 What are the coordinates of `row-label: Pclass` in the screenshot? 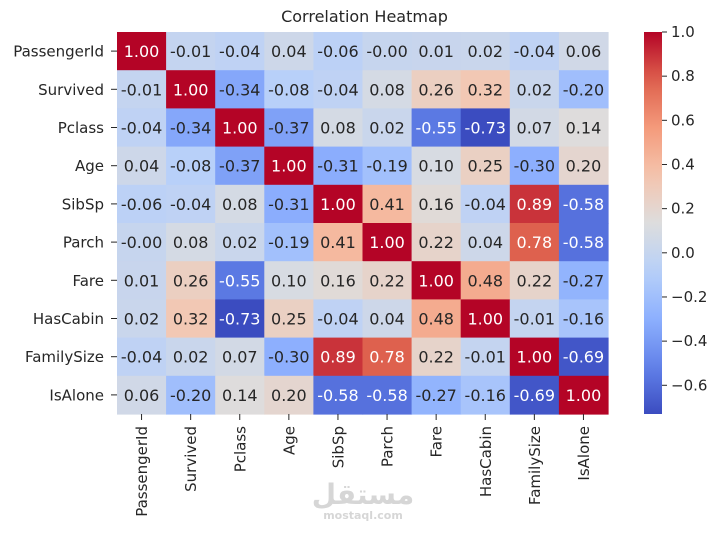 It's located at (81, 128).